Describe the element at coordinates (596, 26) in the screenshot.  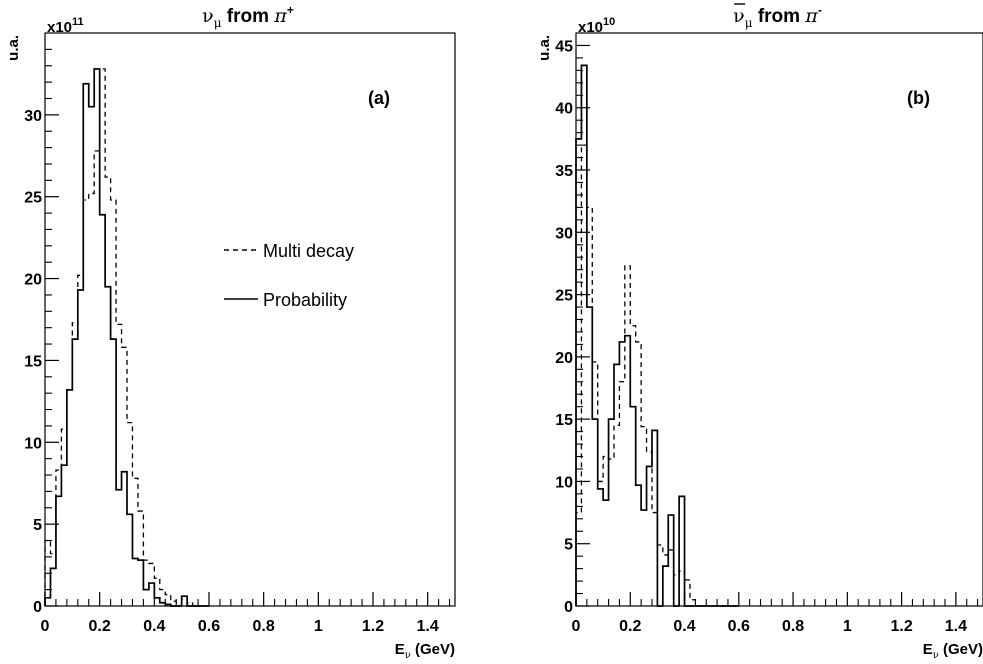
I see `y-multiplier: x1010` at that location.